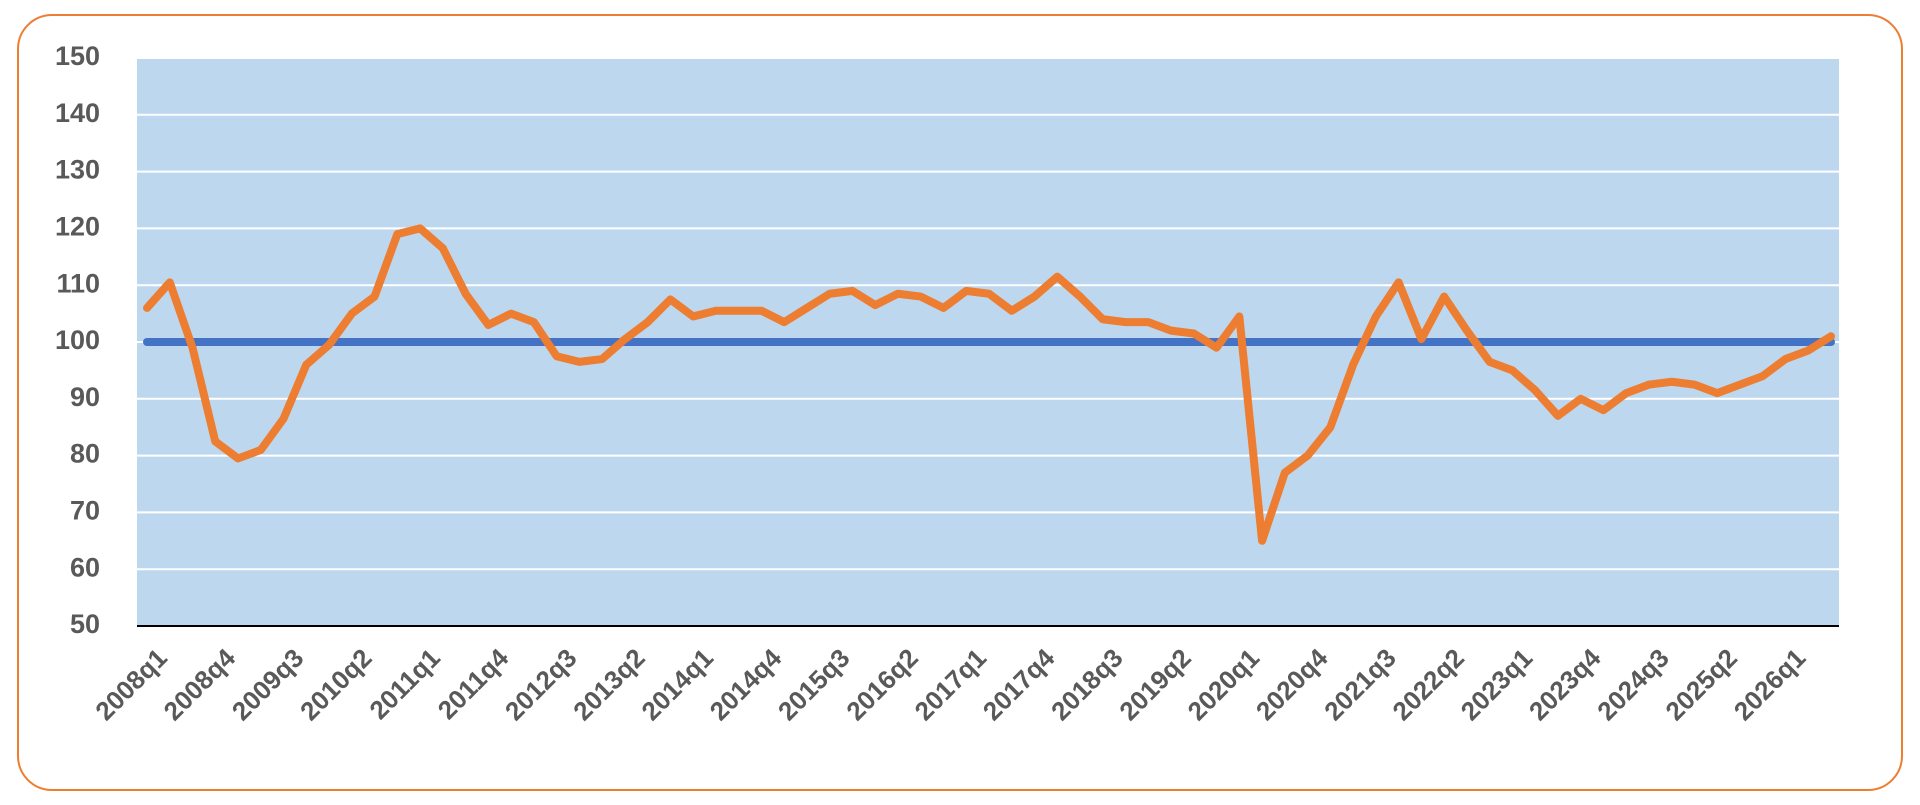 The image size is (1920, 805). What do you see at coordinates (77, 170) in the screenshot?
I see `y-tick-label: 130` at bounding box center [77, 170].